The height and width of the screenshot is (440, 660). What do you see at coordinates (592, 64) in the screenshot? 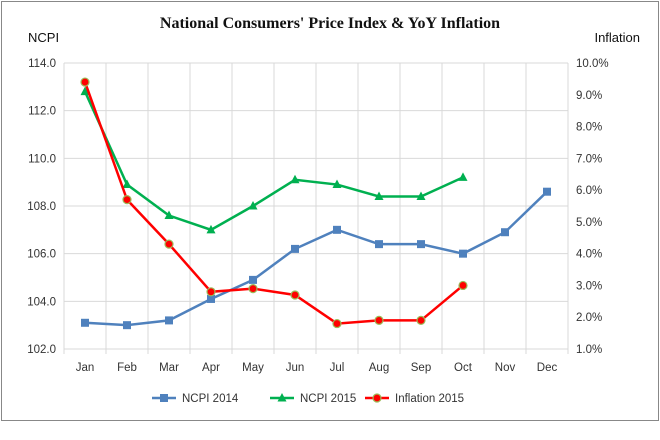
I see `right-tick-label: 10.0%` at bounding box center [592, 64].